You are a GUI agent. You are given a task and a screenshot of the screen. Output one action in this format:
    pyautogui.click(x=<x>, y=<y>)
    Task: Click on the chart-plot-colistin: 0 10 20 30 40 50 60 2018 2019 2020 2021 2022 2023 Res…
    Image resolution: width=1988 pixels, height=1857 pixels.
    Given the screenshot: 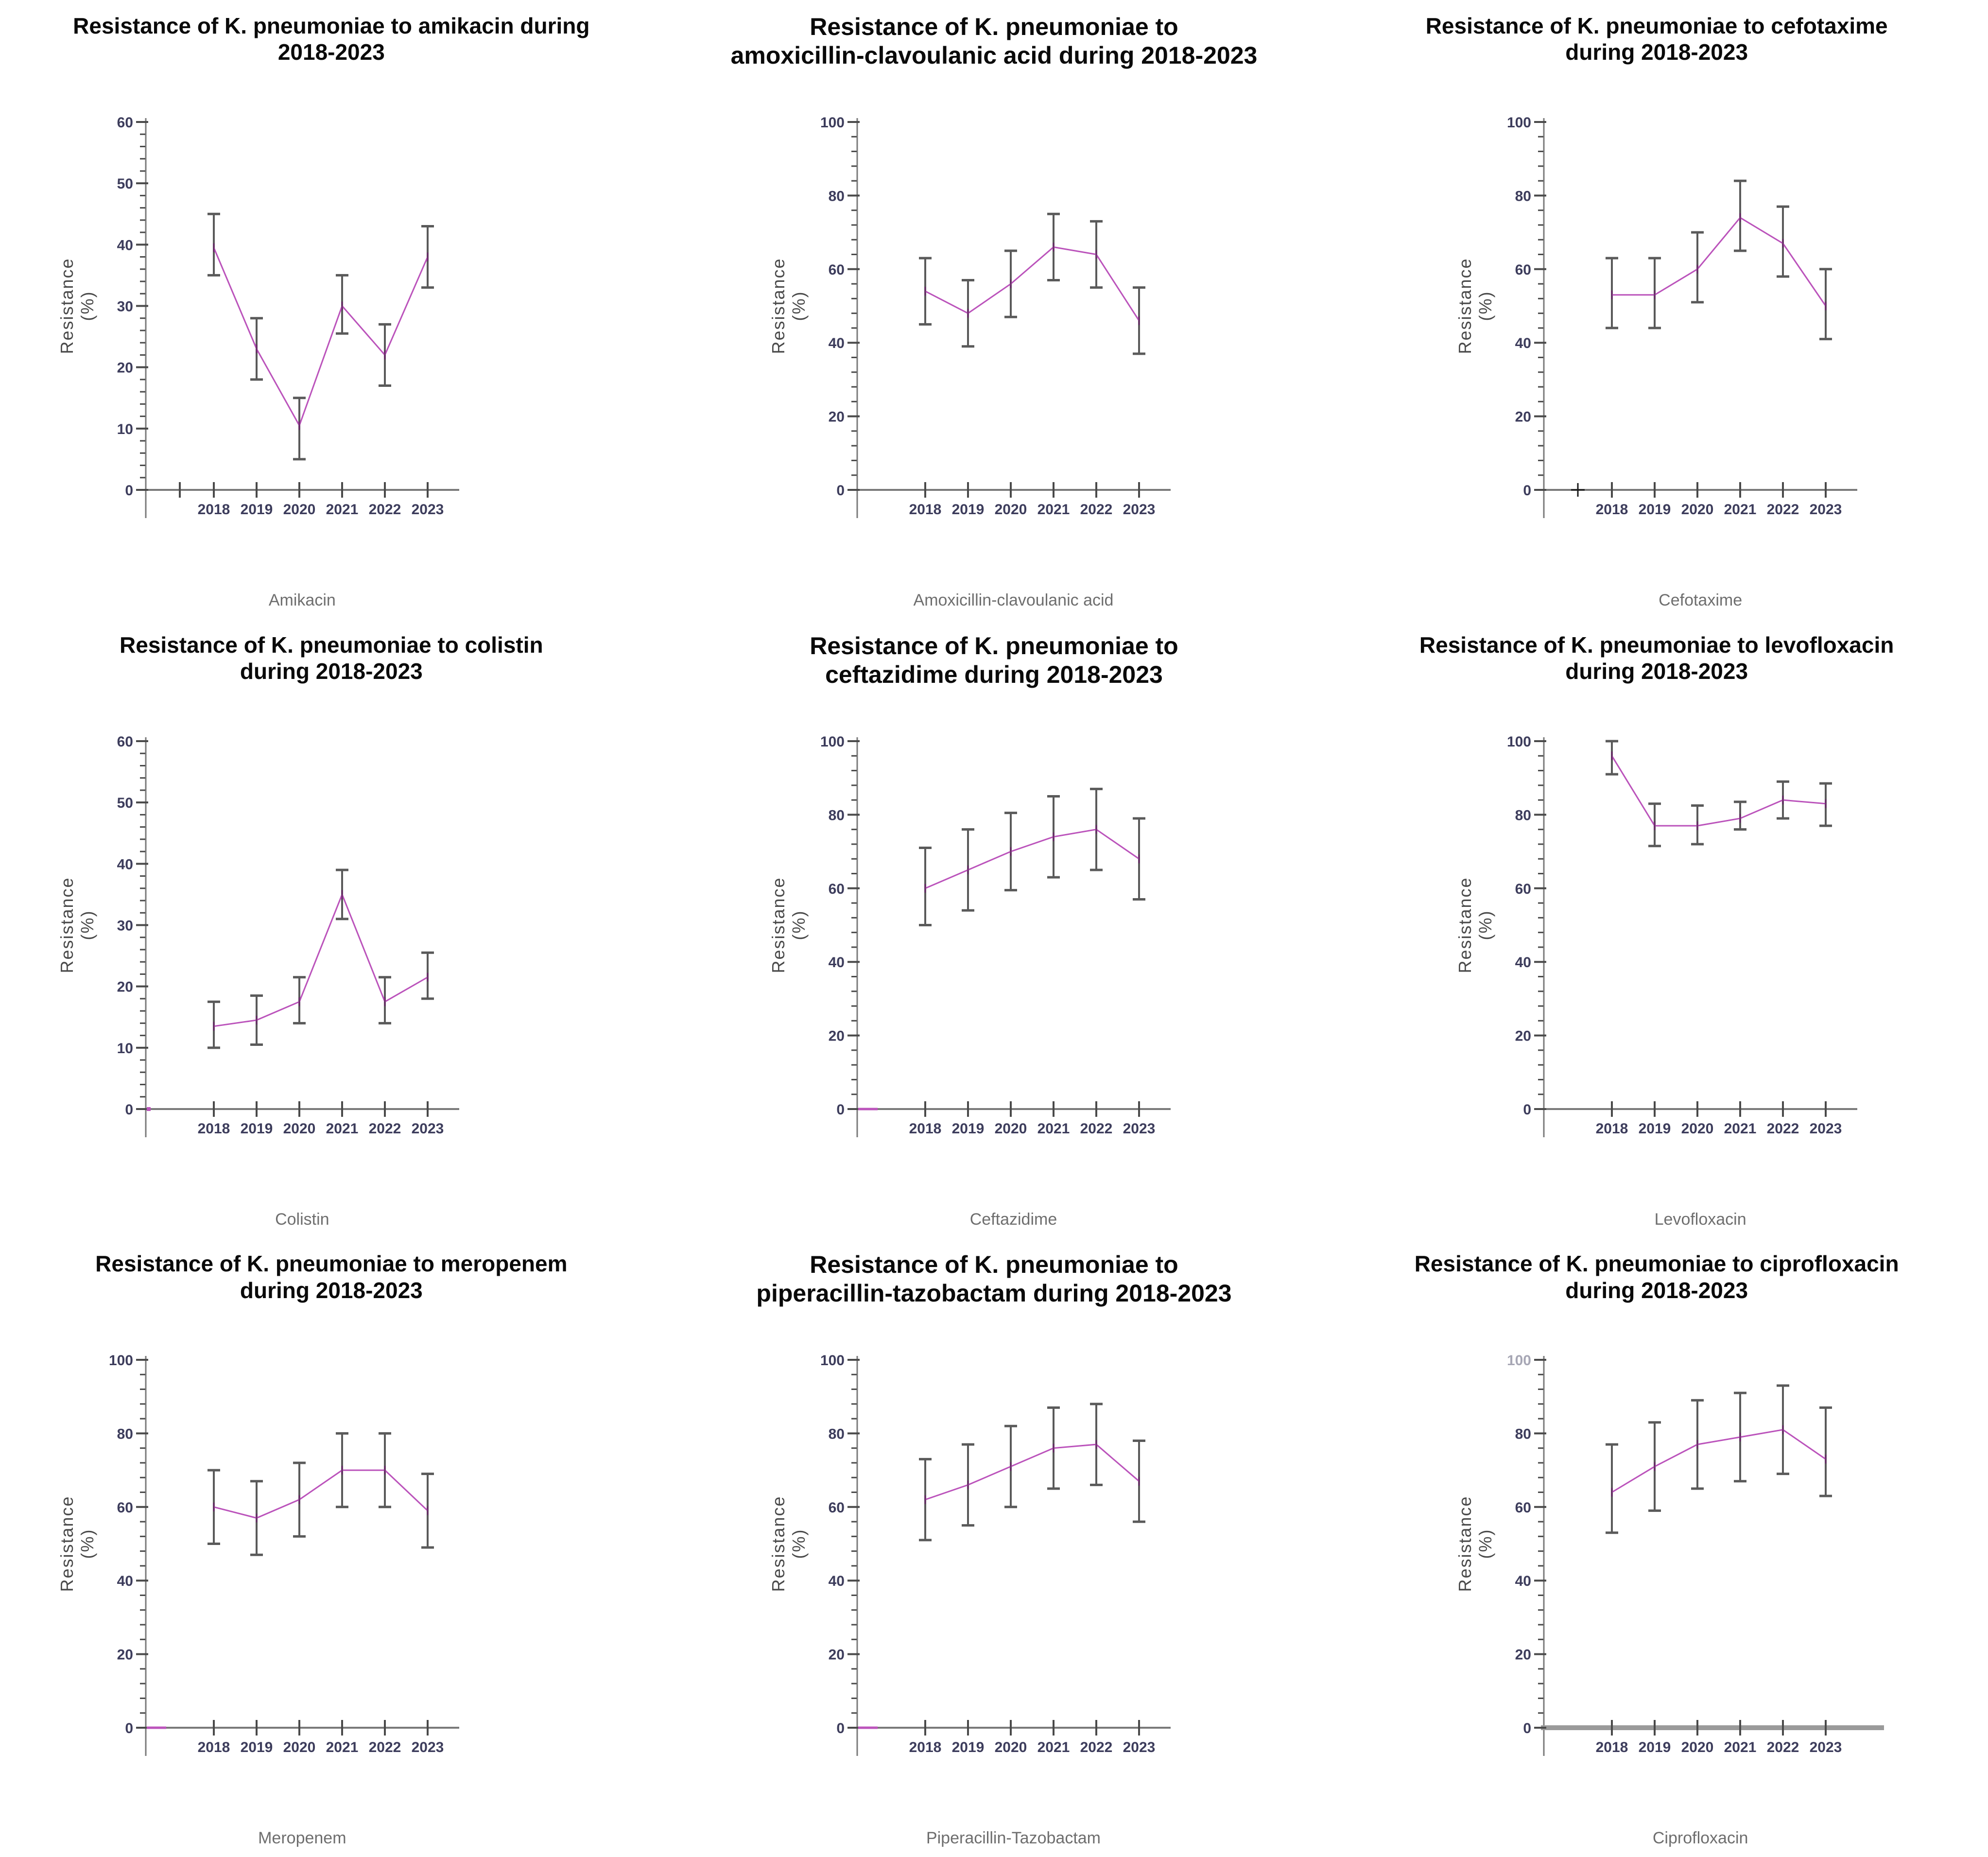 What is the action you would take?
    pyautogui.click(x=258, y=936)
    